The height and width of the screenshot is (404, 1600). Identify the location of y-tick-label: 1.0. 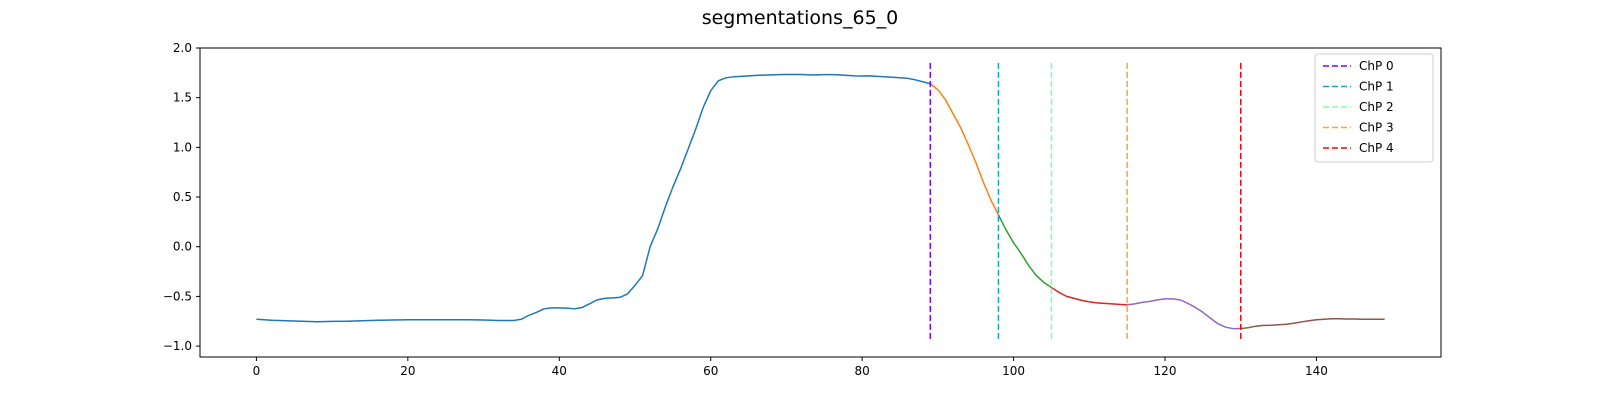
(182, 147).